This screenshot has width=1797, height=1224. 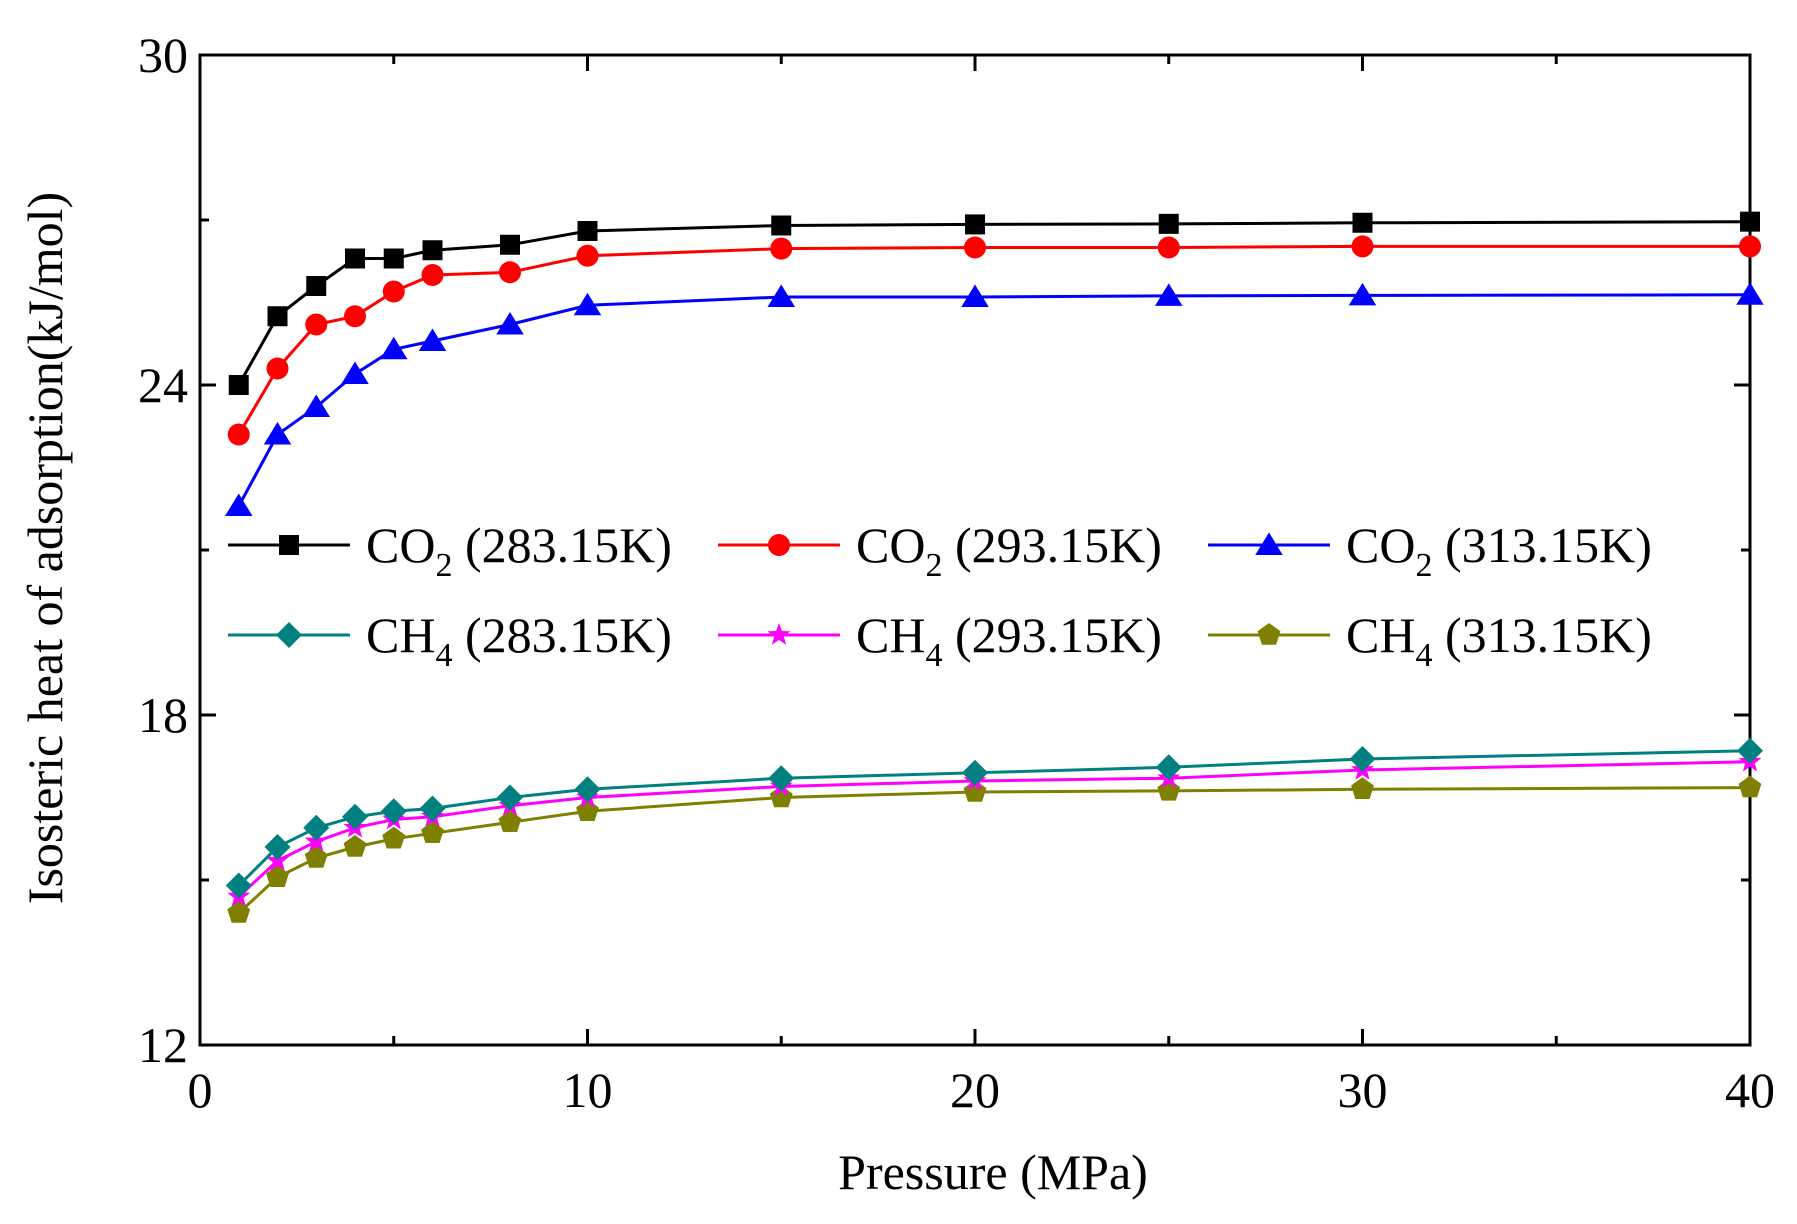 What do you see at coordinates (588, 1090) in the screenshot?
I see `x-tick-label: 10` at bounding box center [588, 1090].